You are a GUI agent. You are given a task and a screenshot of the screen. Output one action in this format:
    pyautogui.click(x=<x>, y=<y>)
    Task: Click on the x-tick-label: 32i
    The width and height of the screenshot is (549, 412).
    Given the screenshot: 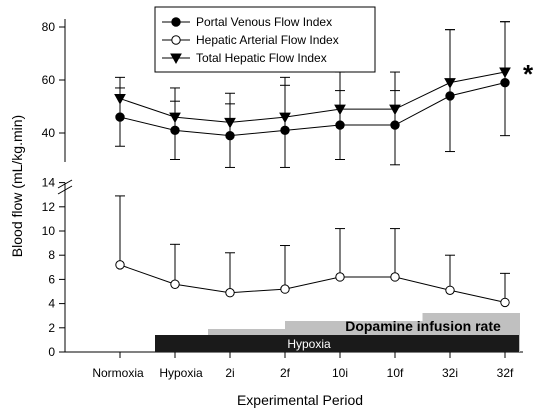 What is the action you would take?
    pyautogui.click(x=450, y=373)
    